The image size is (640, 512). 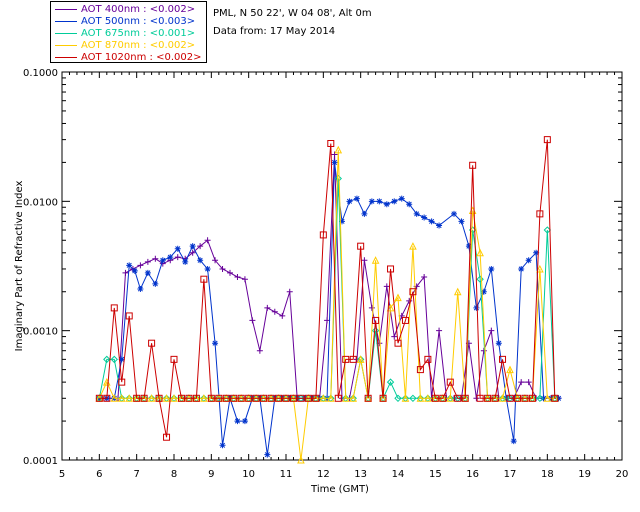 I want to click on x-tick-label: 13, so click(x=360, y=474).